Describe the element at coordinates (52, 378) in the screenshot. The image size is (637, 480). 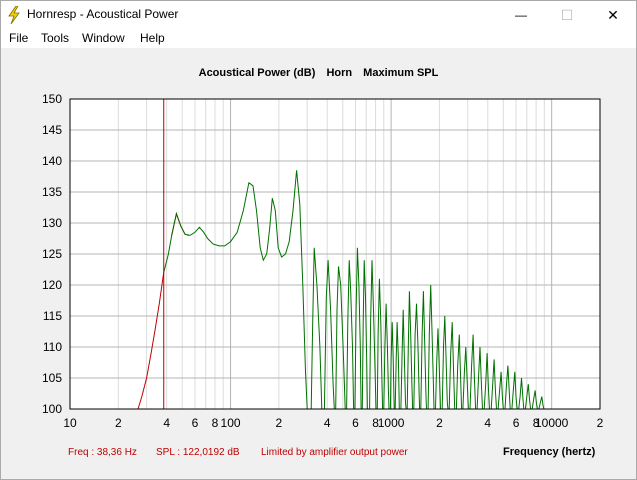
I see `y-tick-label: 105` at that location.